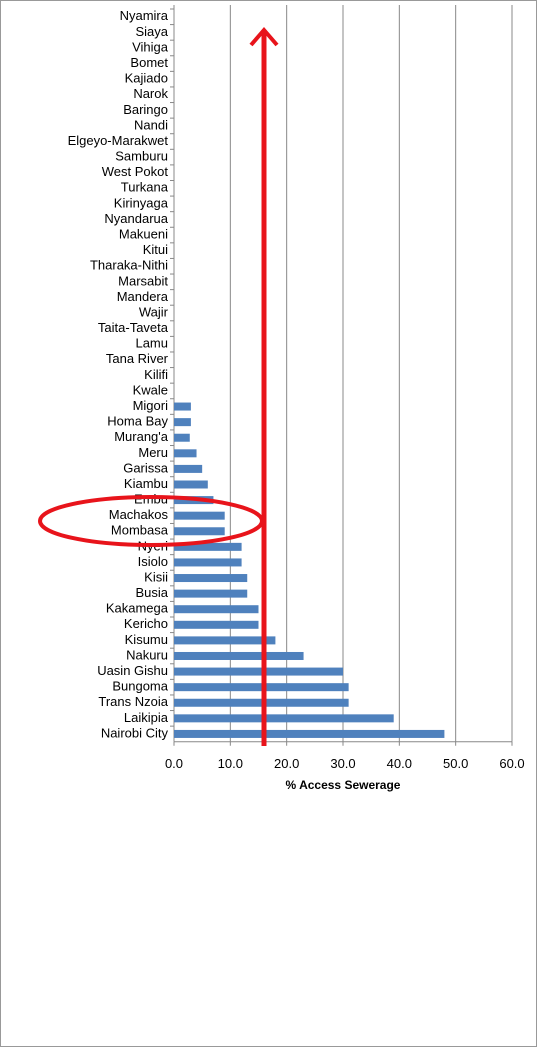 The width and height of the screenshot is (537, 1047). Describe the element at coordinates (156, 576) in the screenshot. I see `y-tick-label: Kisii` at that location.